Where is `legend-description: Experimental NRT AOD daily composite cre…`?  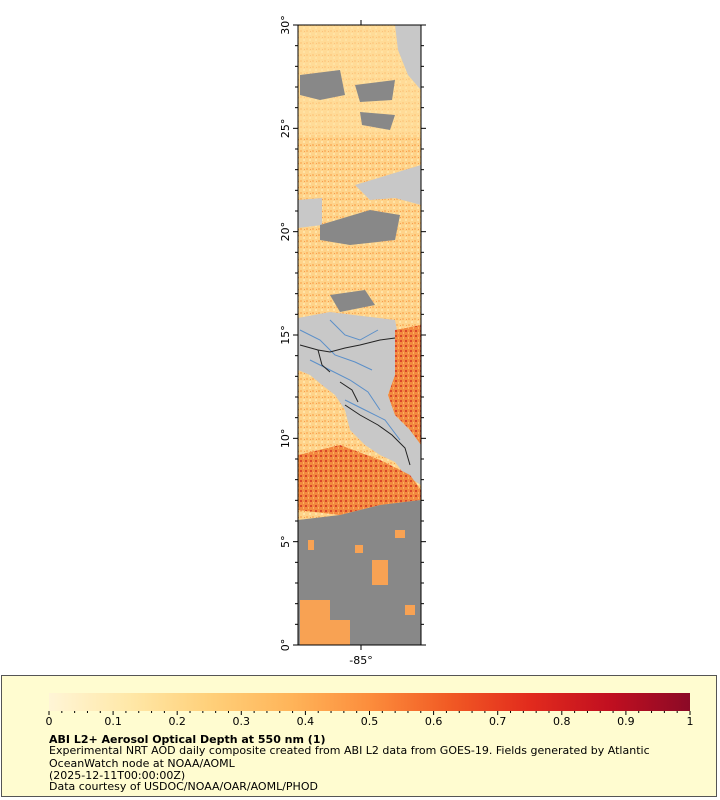 legend-description: Experimental NRT AOD daily composite cre… is located at coordinates (349, 757).